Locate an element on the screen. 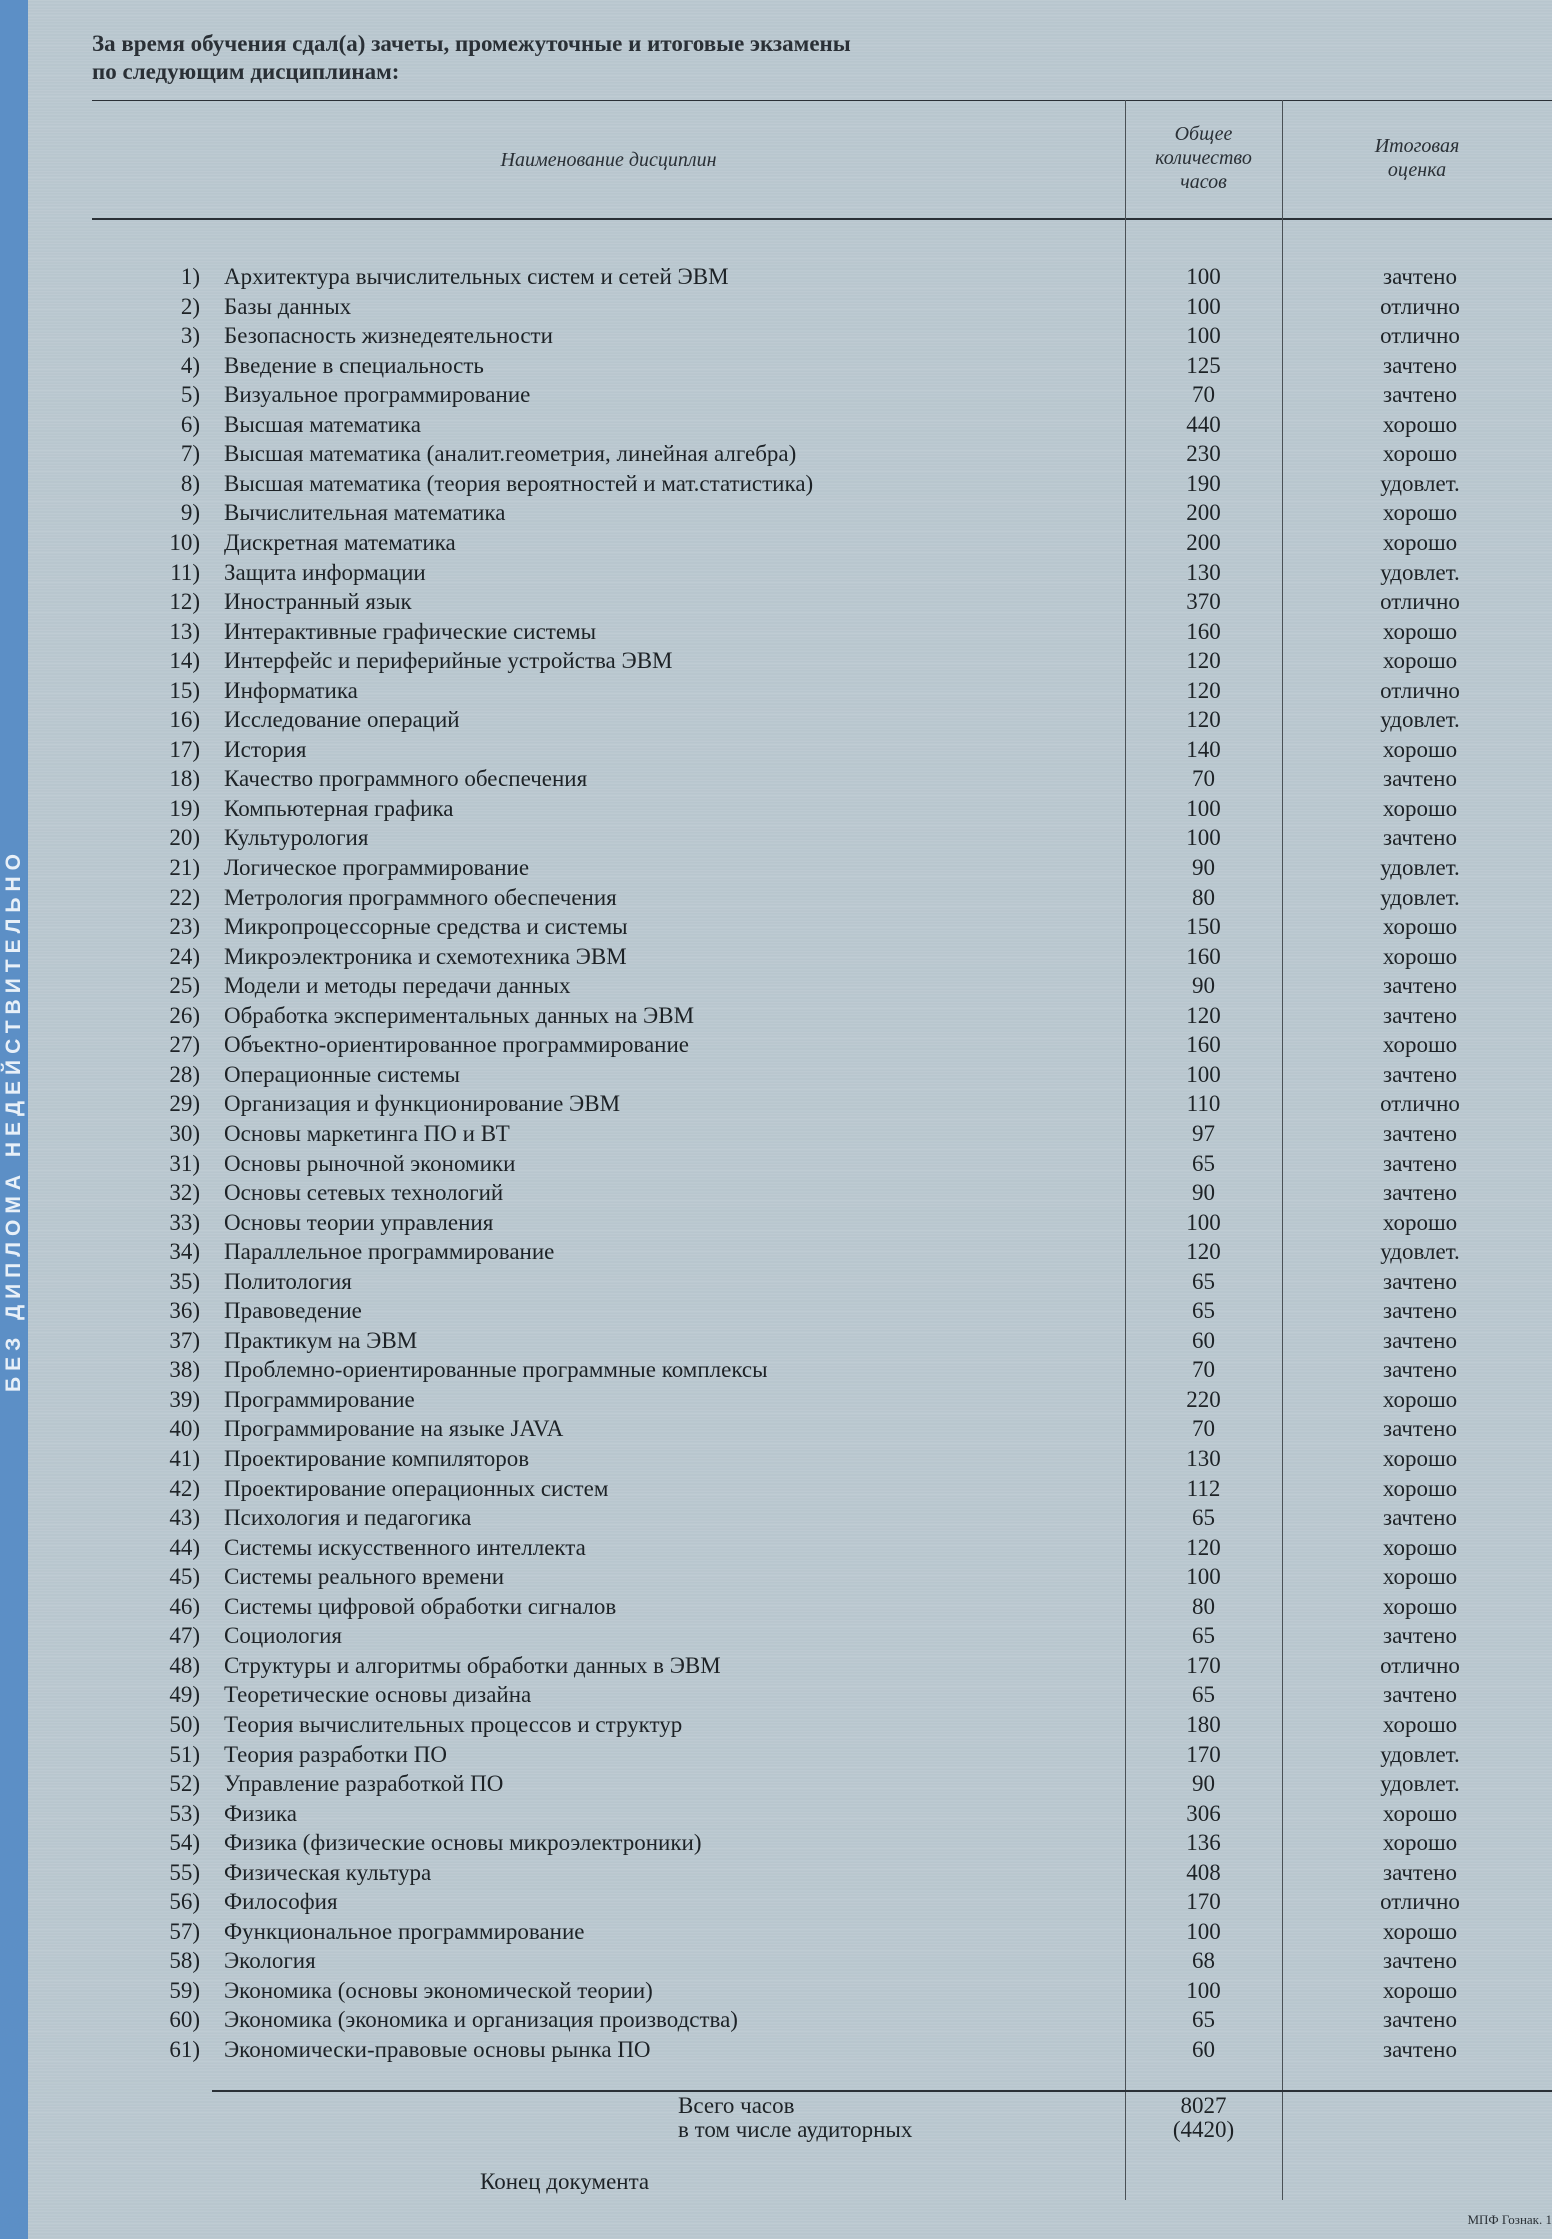 The width and height of the screenshot is (1552, 2239). table-row: 37) Практикум на ЭВМ 60 зачтено is located at coordinates (776, 1341).